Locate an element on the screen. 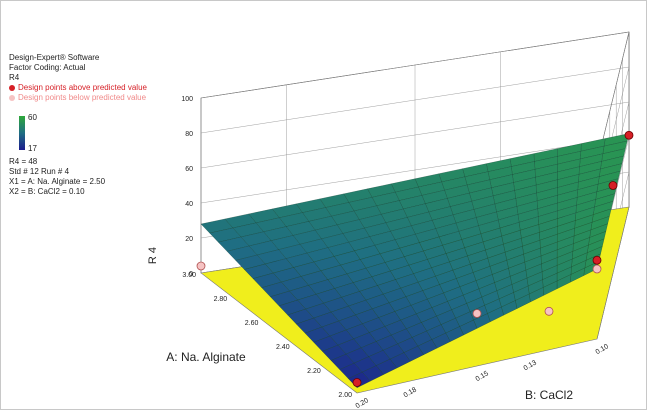 This screenshot has height=410, width=647. z-tick-label: 80 is located at coordinates (189, 134).